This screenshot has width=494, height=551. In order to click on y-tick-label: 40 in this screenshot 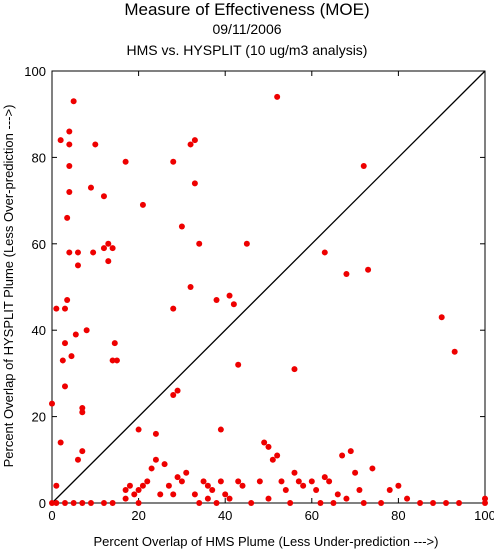, I will do `click(39, 330)`.